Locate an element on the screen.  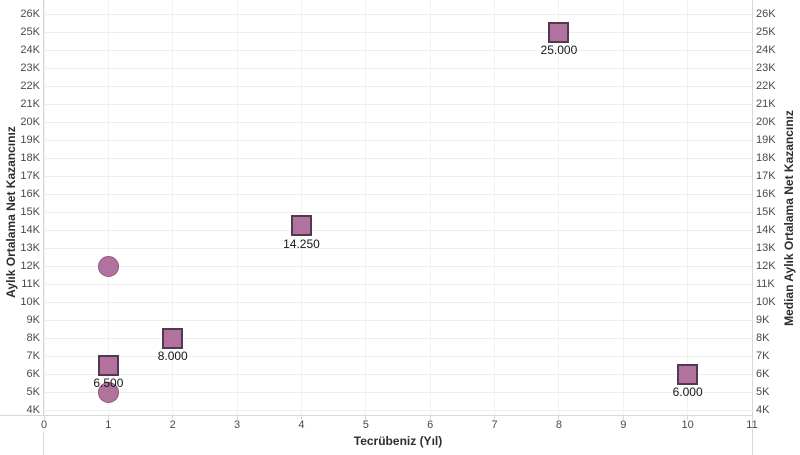
right-y-axis-tick-label: 15K is located at coordinates (766, 212).